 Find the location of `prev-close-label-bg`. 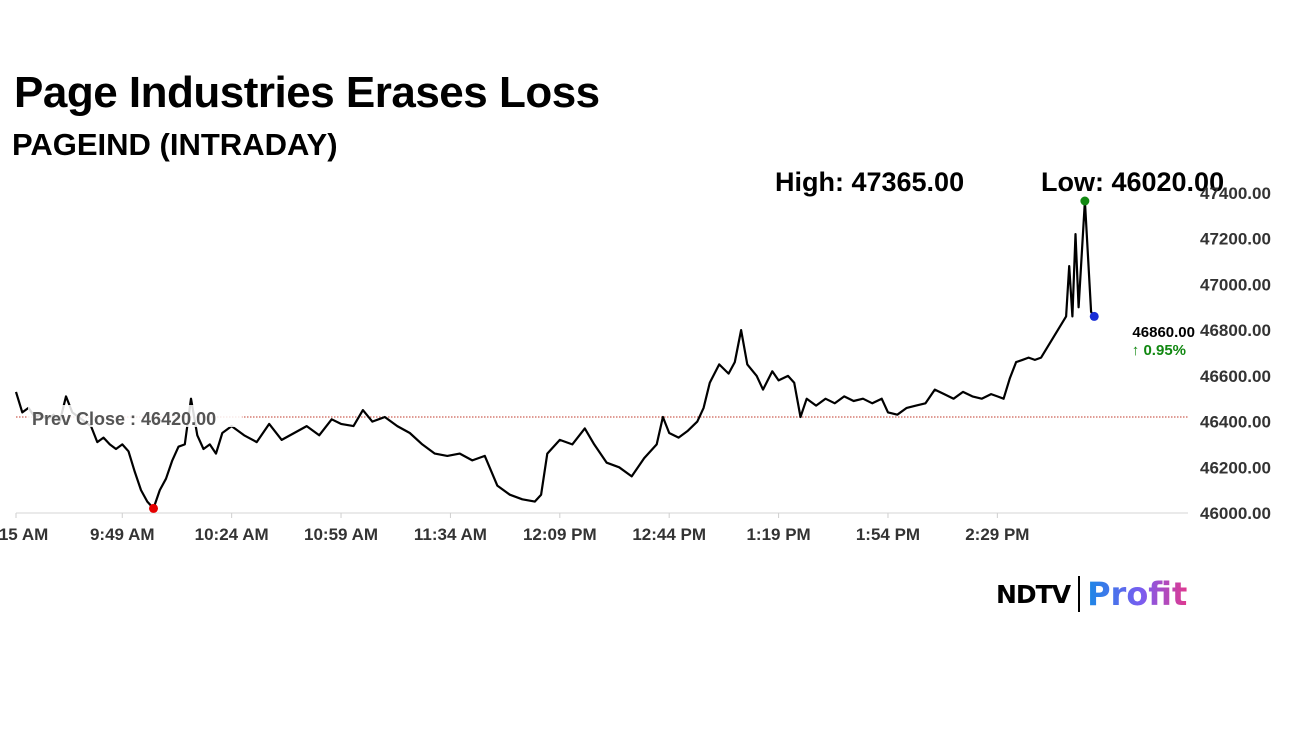

prev-close-label-bg is located at coordinates (135, 416).